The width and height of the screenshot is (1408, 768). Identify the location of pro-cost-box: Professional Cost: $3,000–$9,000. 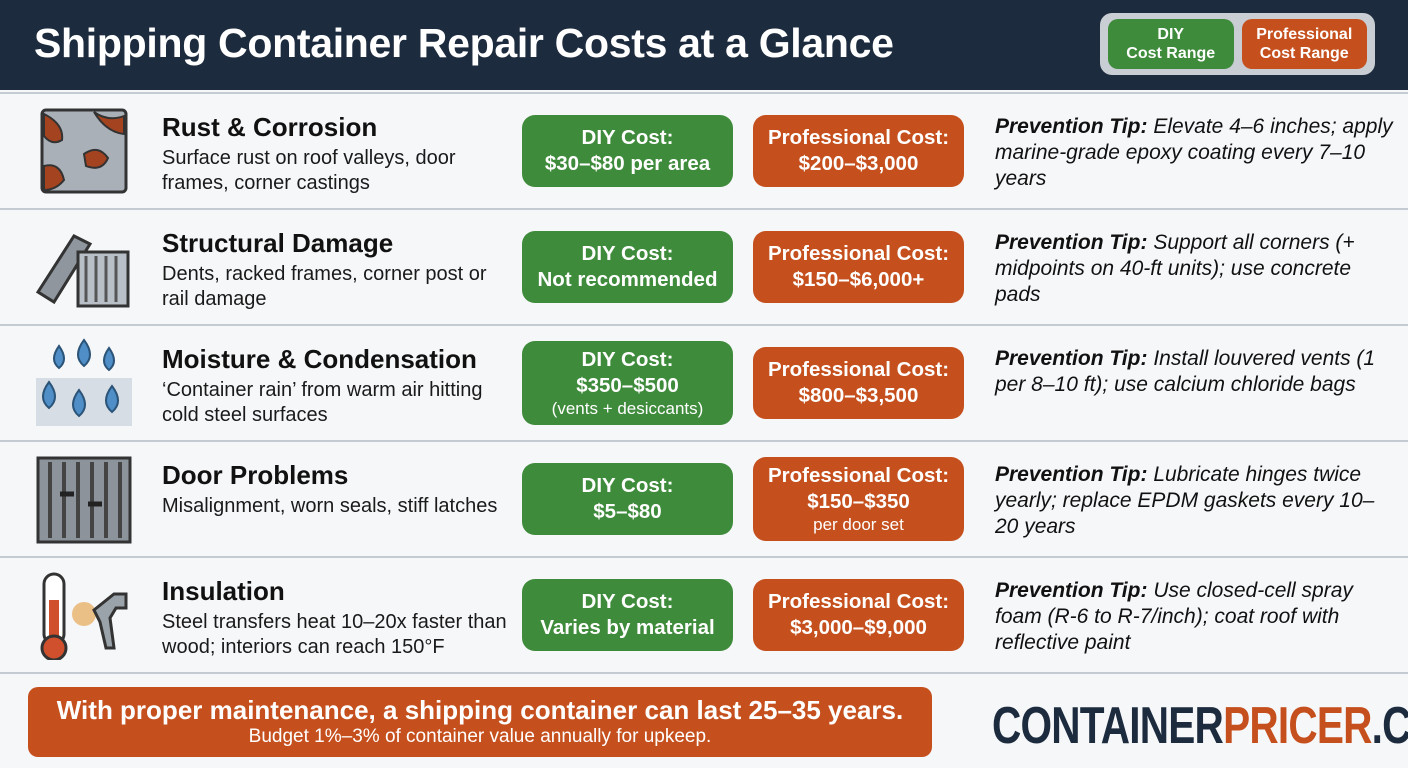
(858, 615).